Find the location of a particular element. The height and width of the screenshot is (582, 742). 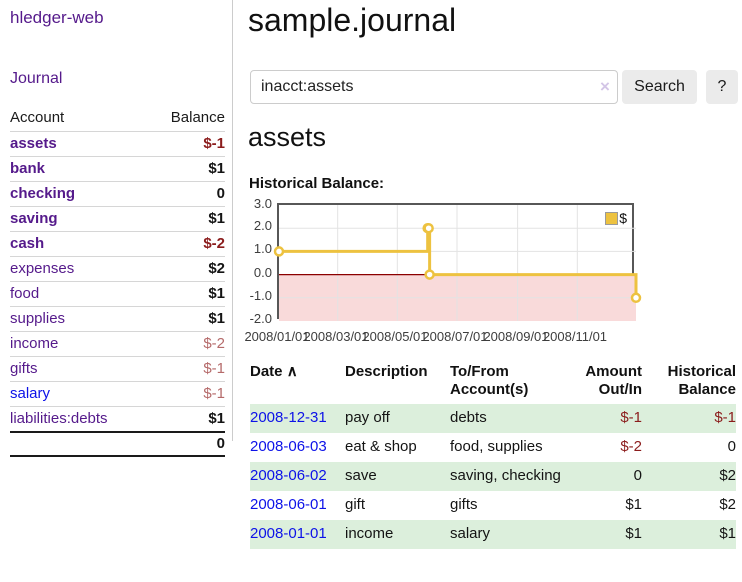

account-row-supplies: supplies $1 is located at coordinates (117, 319).